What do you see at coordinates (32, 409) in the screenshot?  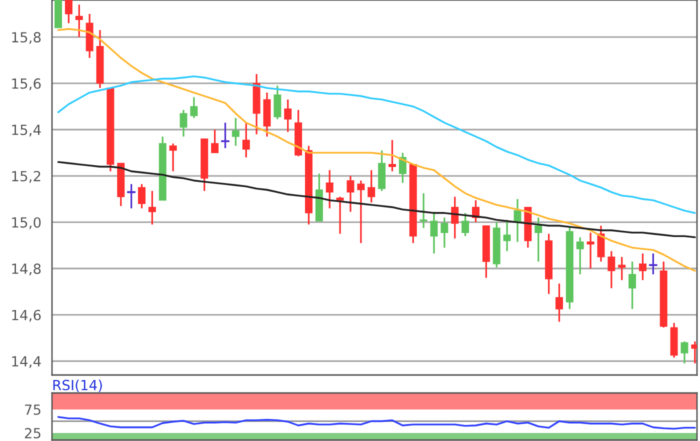 I see `y-tick-label: 75` at bounding box center [32, 409].